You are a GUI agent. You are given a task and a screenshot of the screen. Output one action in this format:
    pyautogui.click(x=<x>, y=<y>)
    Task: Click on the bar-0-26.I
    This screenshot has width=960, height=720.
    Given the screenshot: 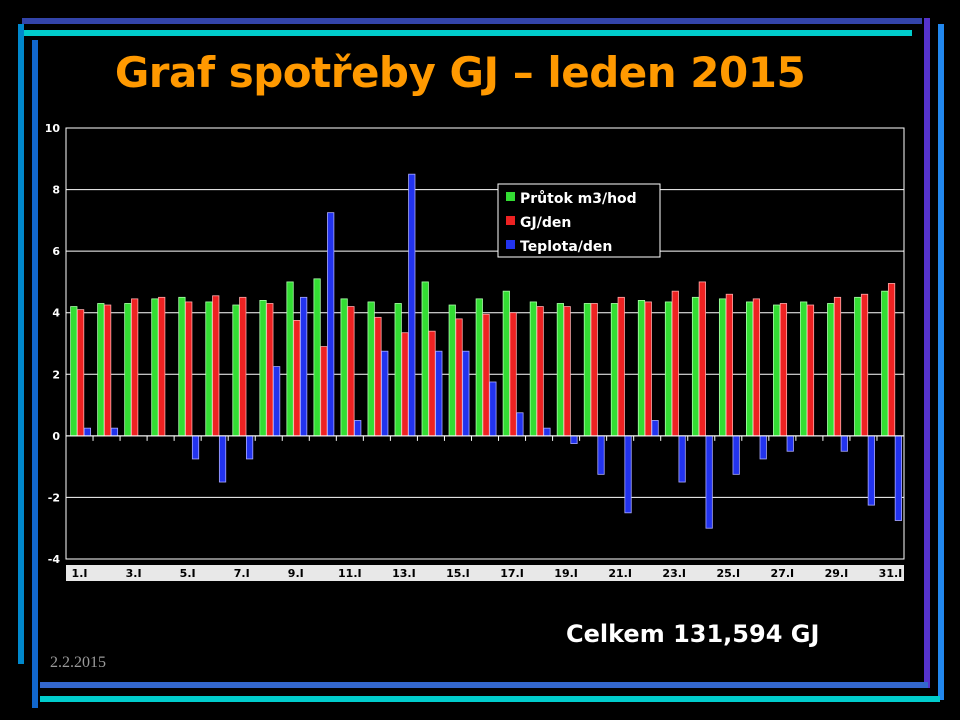 What is the action you would take?
    pyautogui.click(x=750, y=369)
    